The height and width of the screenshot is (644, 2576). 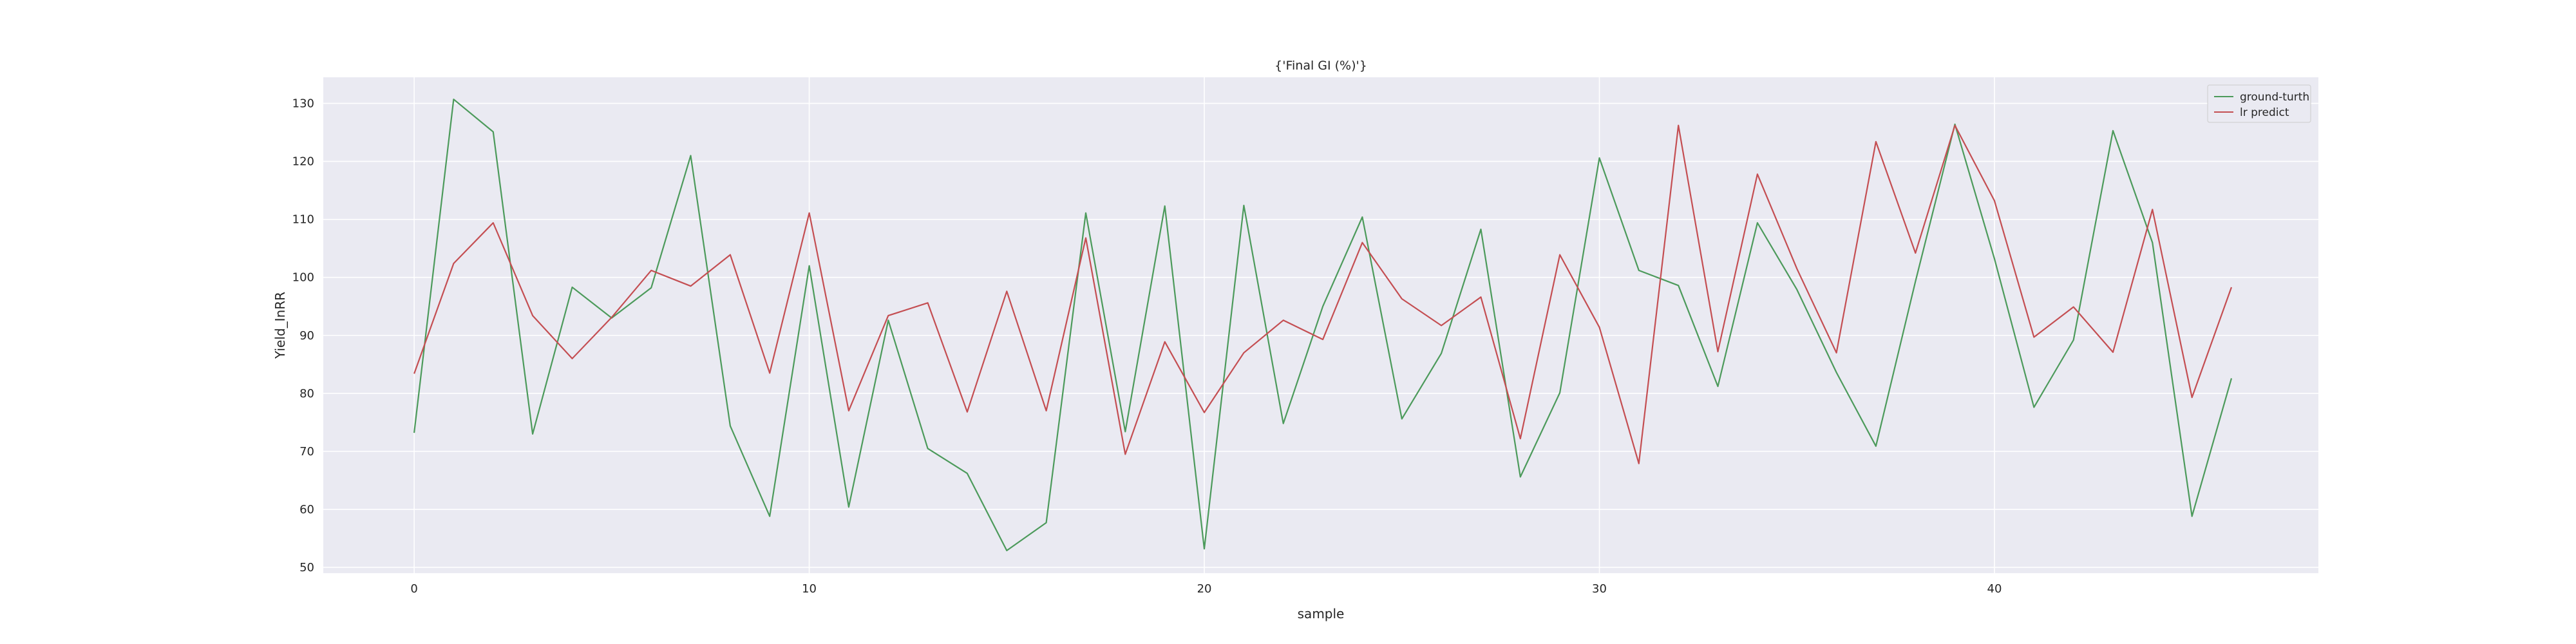 What do you see at coordinates (303, 104) in the screenshot?
I see `y-tick-label: 130` at bounding box center [303, 104].